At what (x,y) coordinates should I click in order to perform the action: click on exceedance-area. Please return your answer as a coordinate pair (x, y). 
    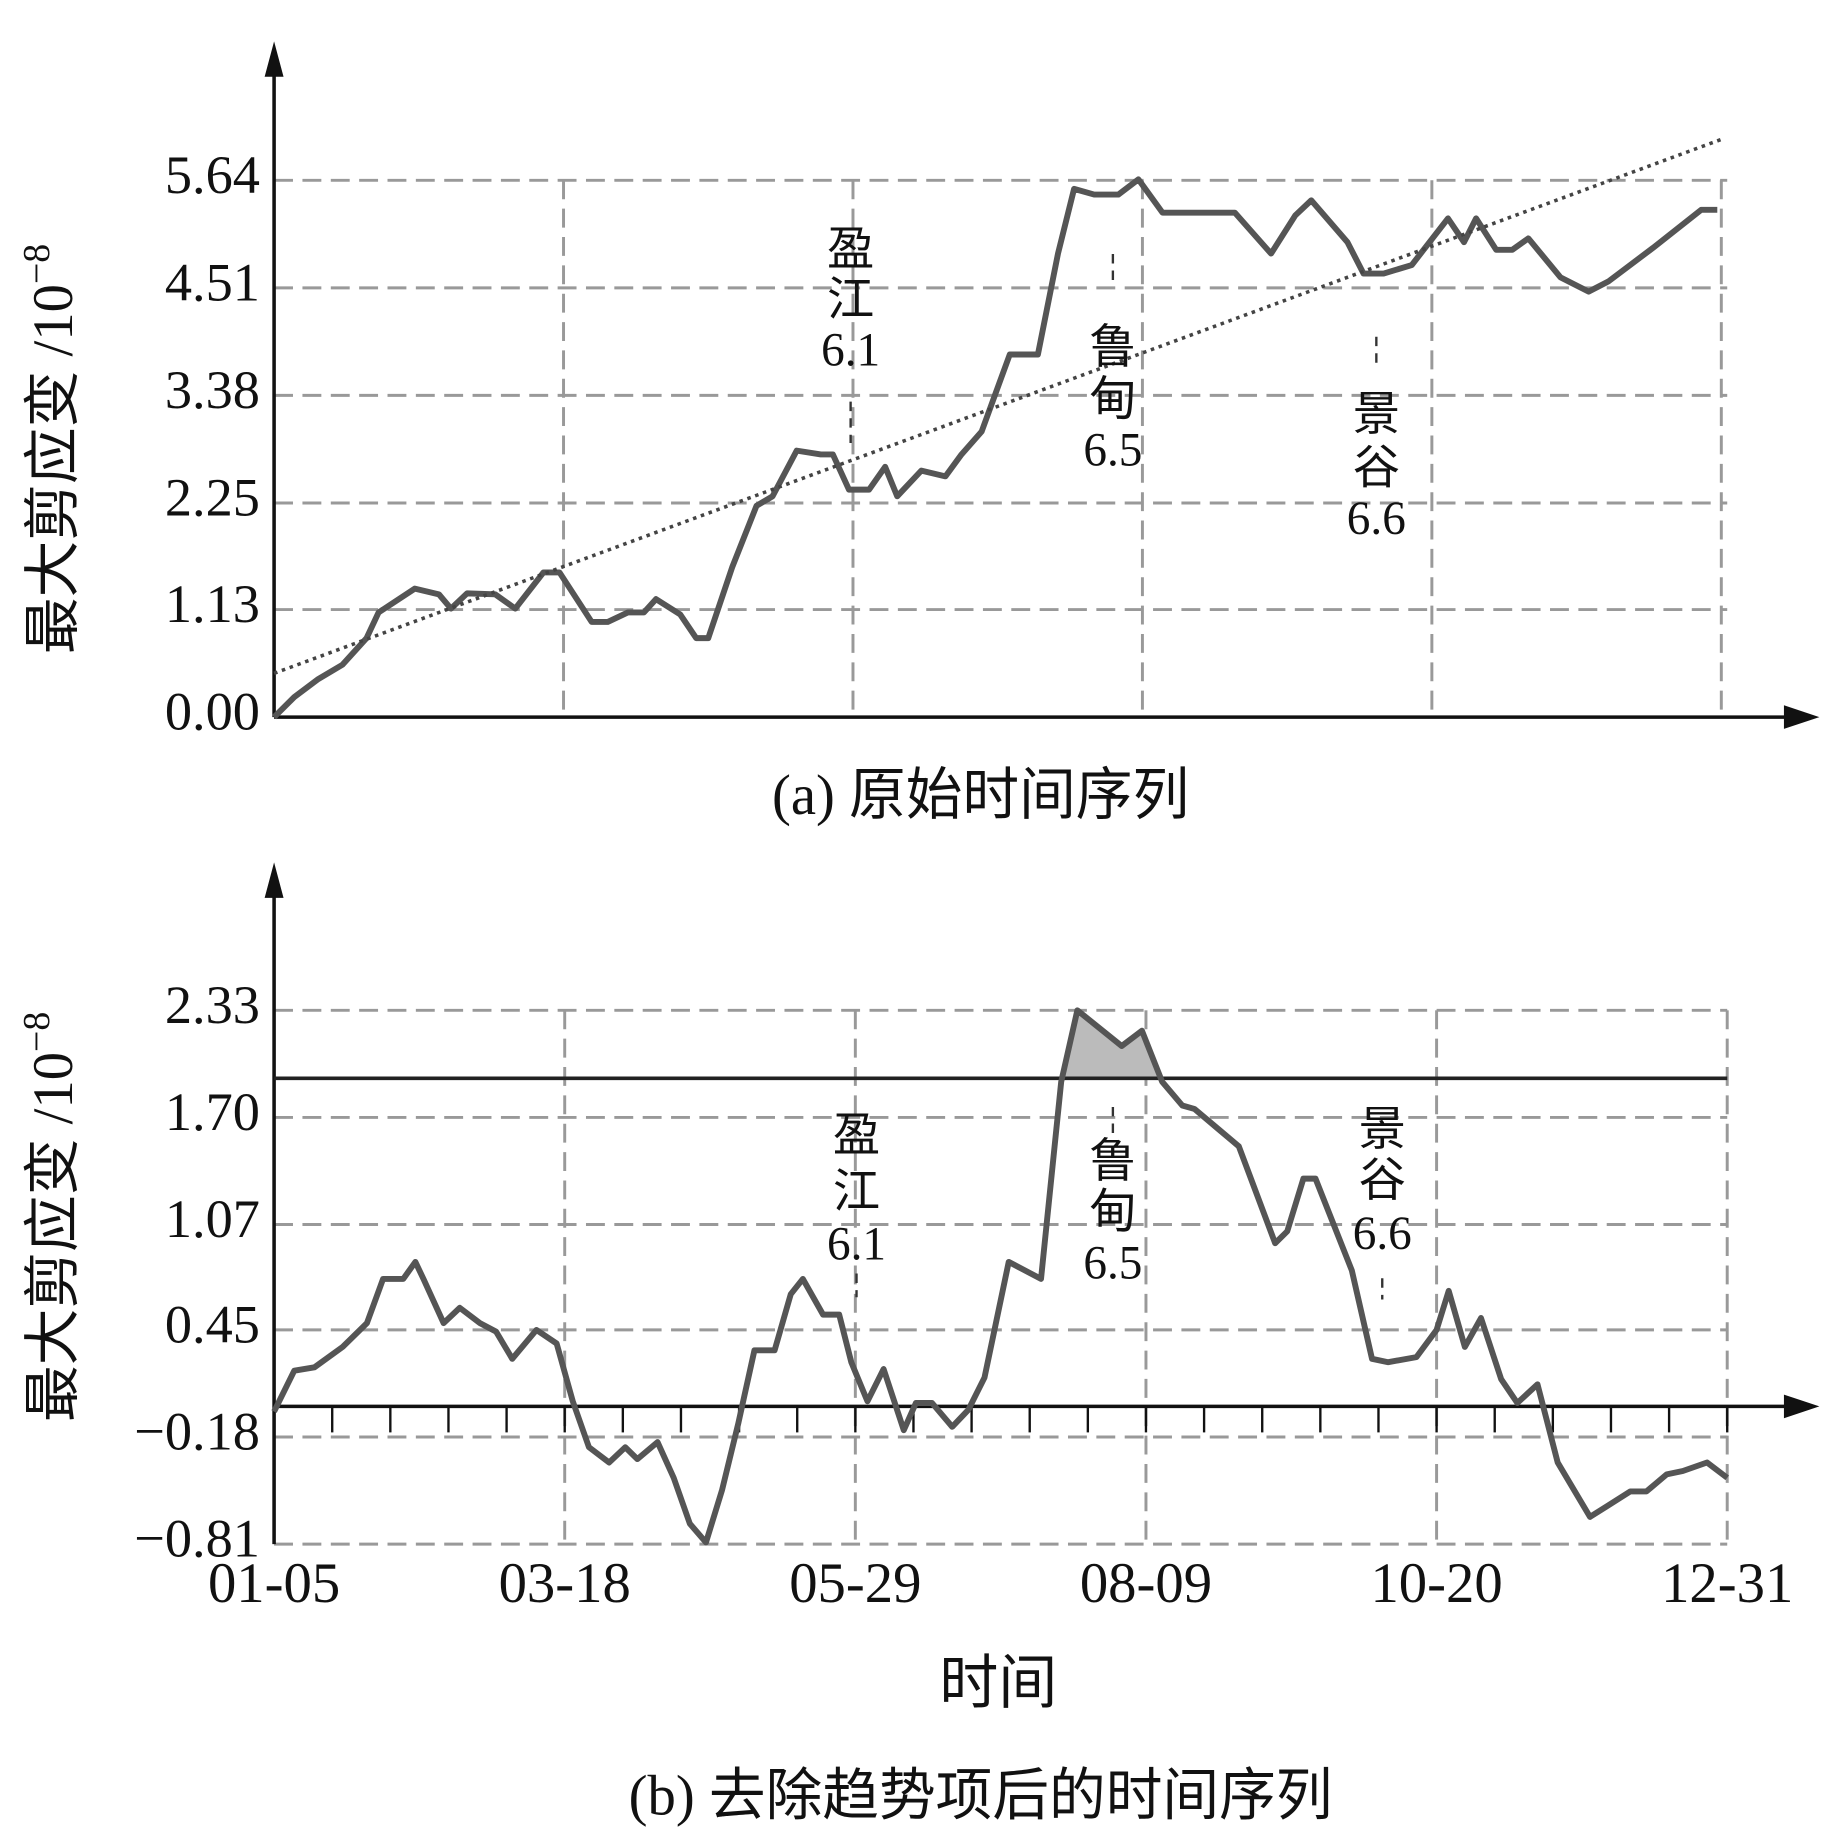
    Looking at the image, I should click on (1111, 1044).